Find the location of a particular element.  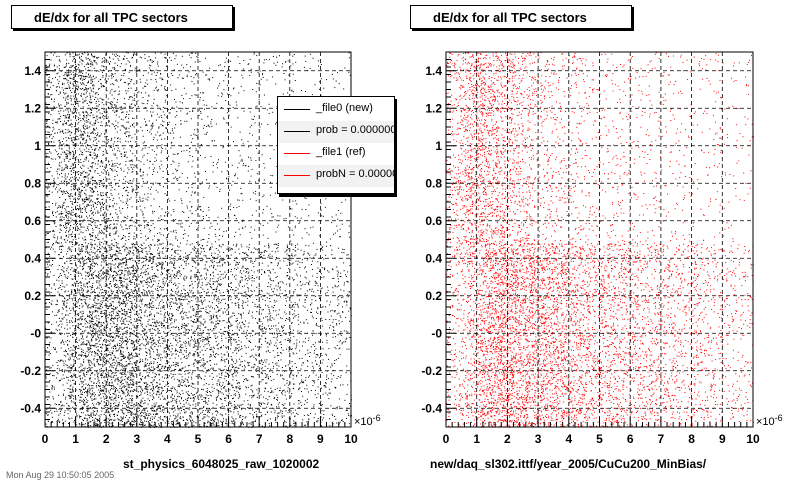

legend-label: _file1 (ref) is located at coordinates (341, 152).